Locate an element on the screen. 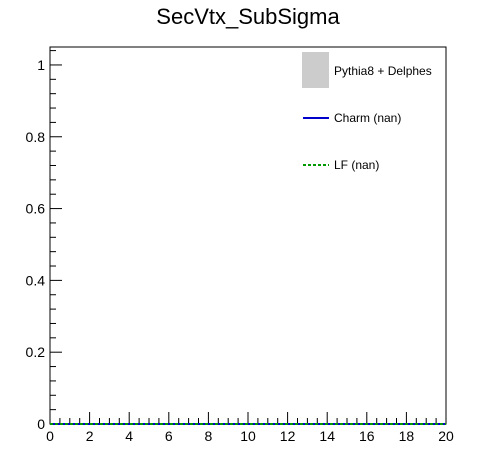 The width and height of the screenshot is (496, 472). x-tick-label: 4 is located at coordinates (129, 436).